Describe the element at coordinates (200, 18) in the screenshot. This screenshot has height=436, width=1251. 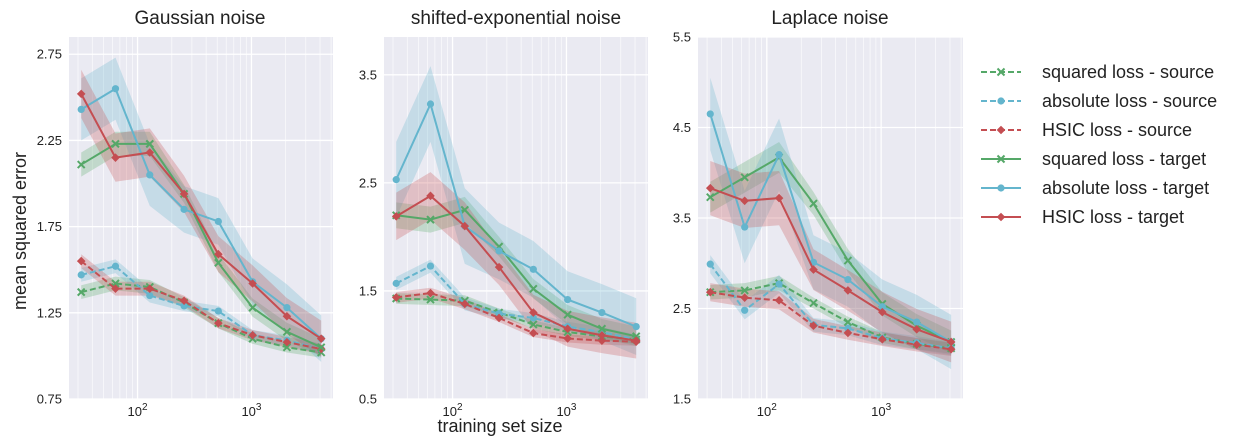
I see `panel-title: Gaussian noise` at that location.